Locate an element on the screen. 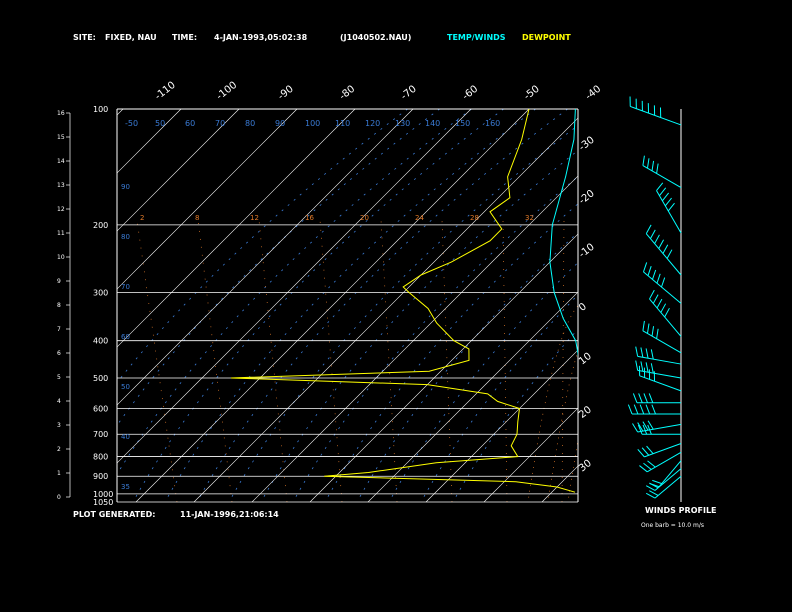 This screenshot has width=792, height=612. height-tick-label: 8 is located at coordinates (59, 305).